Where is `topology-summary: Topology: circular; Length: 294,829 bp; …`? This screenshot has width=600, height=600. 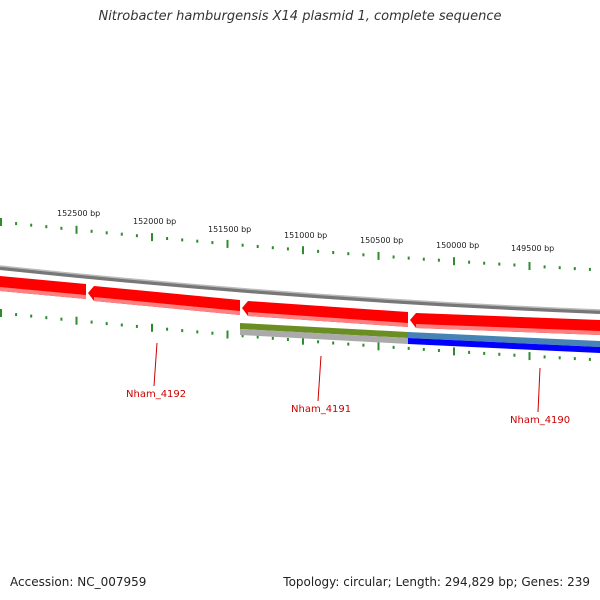
topology-summary: Topology: circular; Length: 294,829 bp; … is located at coordinates (436, 582).